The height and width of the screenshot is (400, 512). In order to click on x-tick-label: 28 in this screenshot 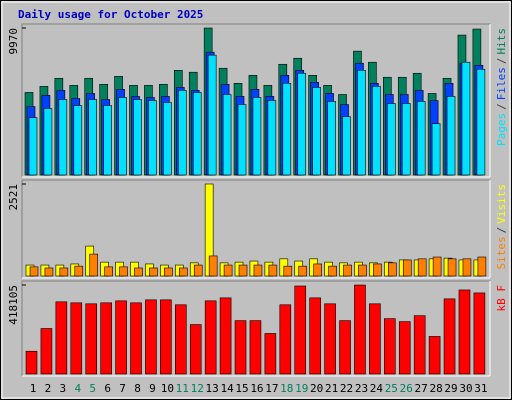, I will do `click(435, 388)`.